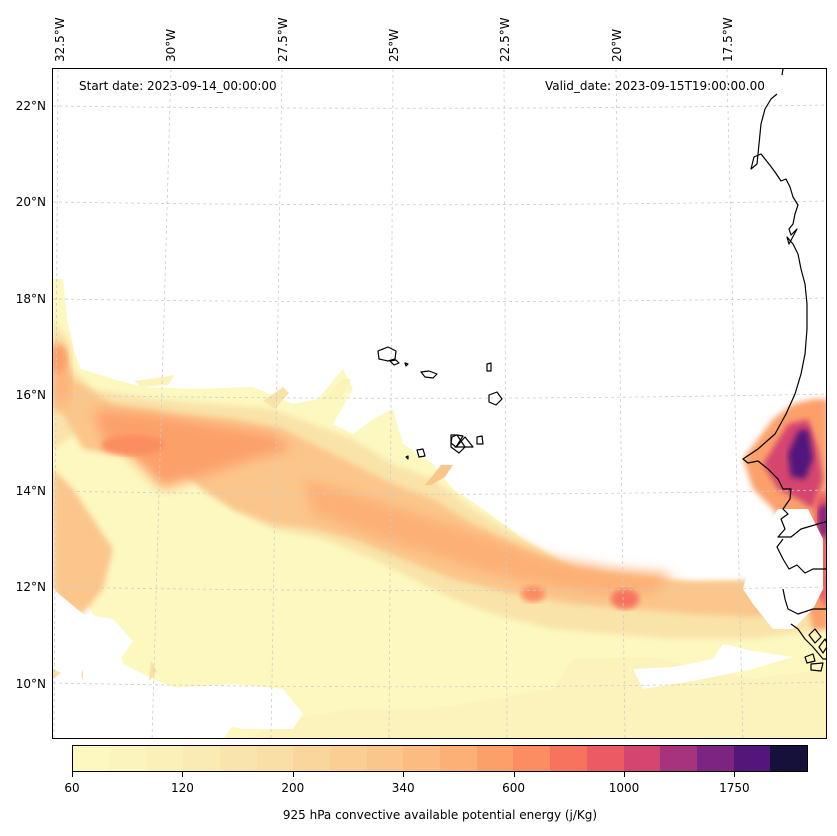 This screenshot has height=836, width=837. What do you see at coordinates (72, 788) in the screenshot?
I see `colorbar-tick-label: 60` at bounding box center [72, 788].